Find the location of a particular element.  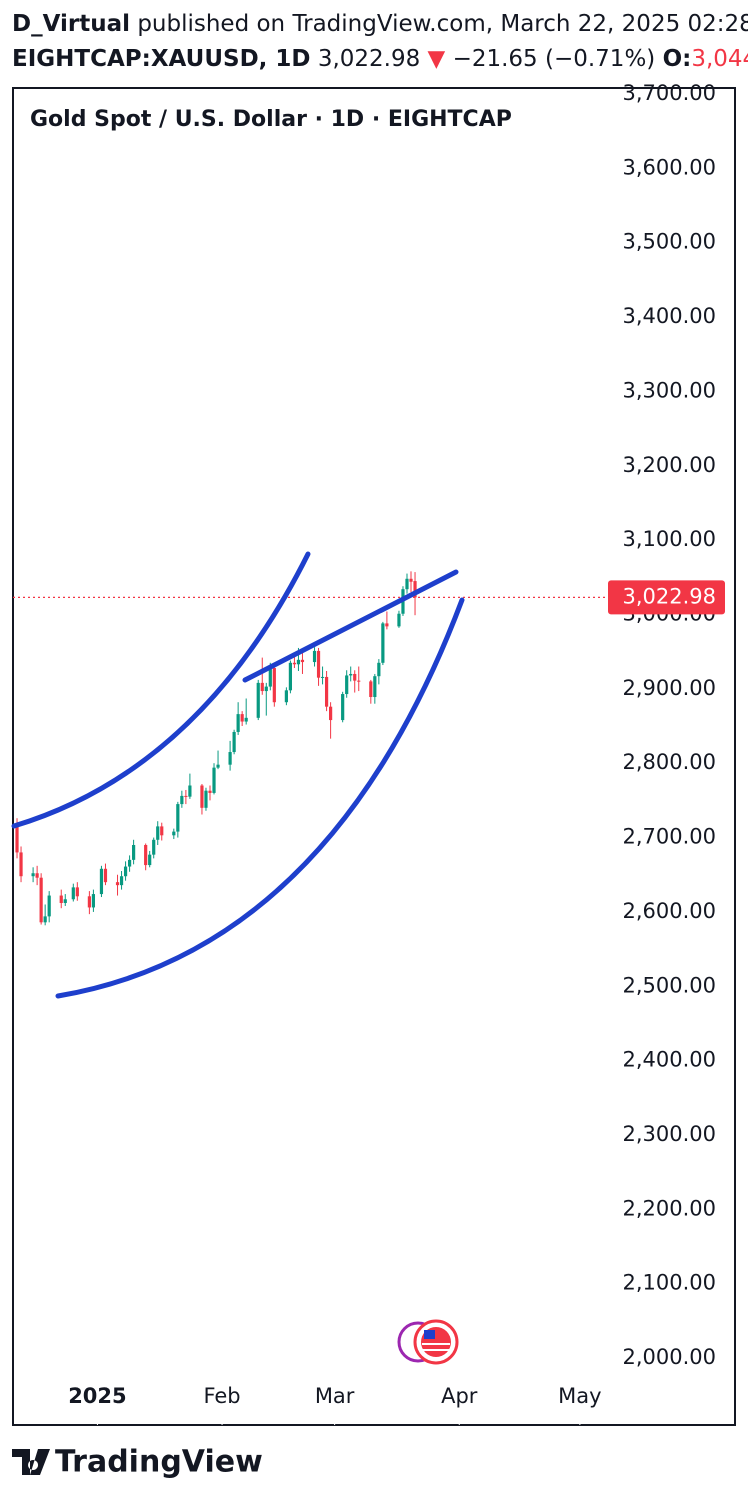

y-tick-label: 2,700.00 is located at coordinates (669, 837).